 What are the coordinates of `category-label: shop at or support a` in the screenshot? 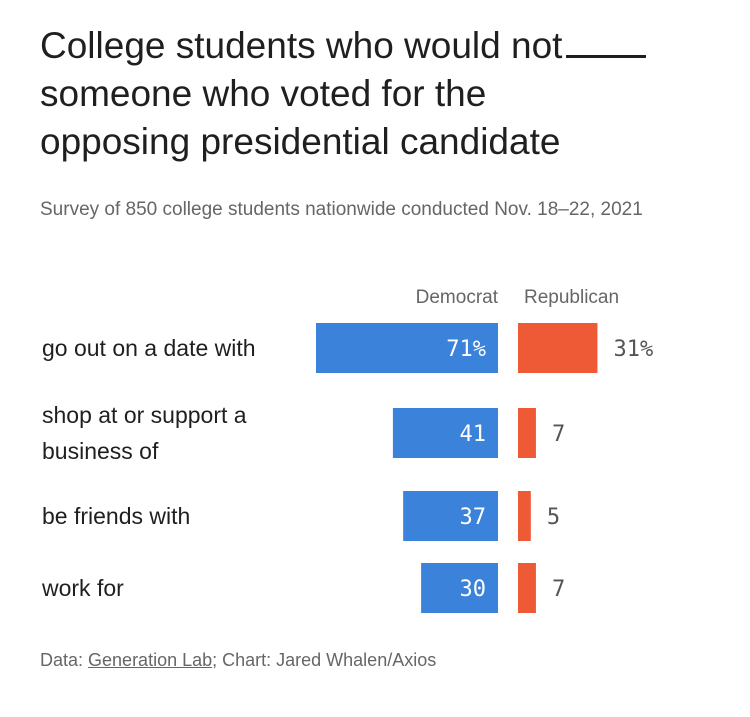 It's located at (144, 415).